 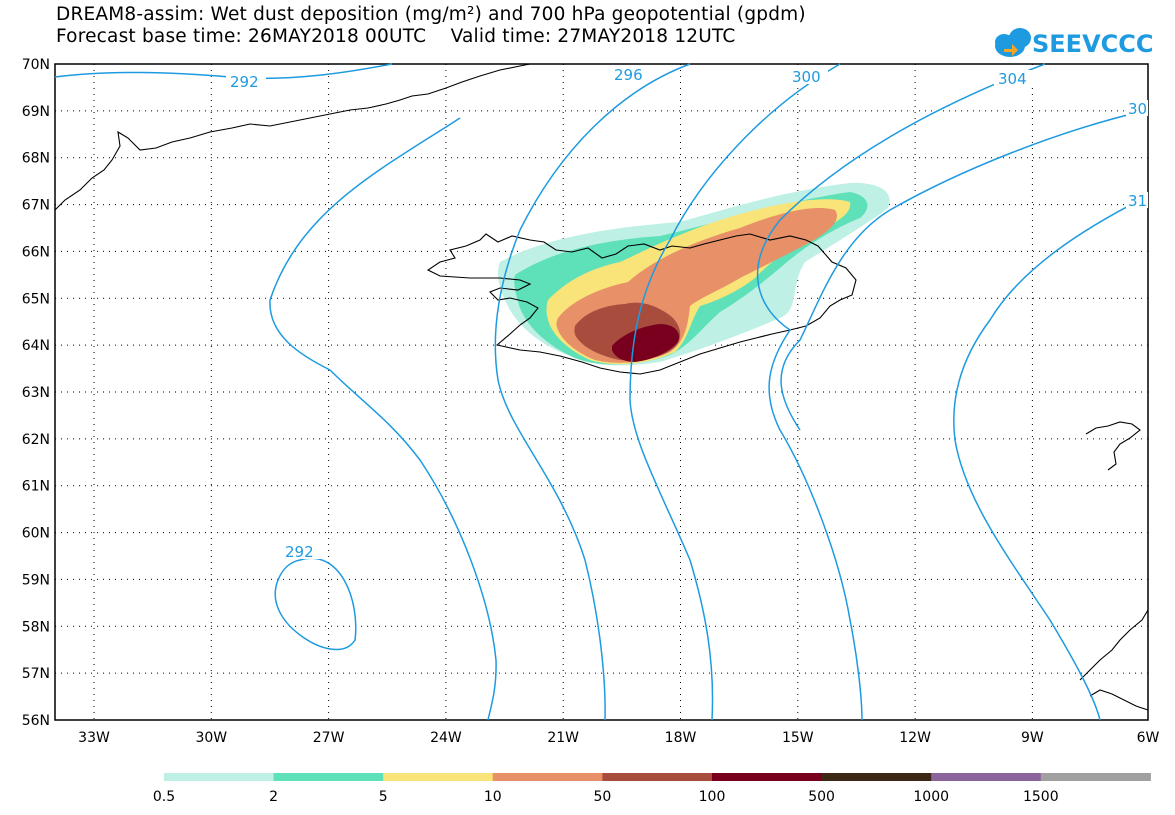 What do you see at coordinates (36, 65) in the screenshot?
I see `latitude-label: 70N` at bounding box center [36, 65].